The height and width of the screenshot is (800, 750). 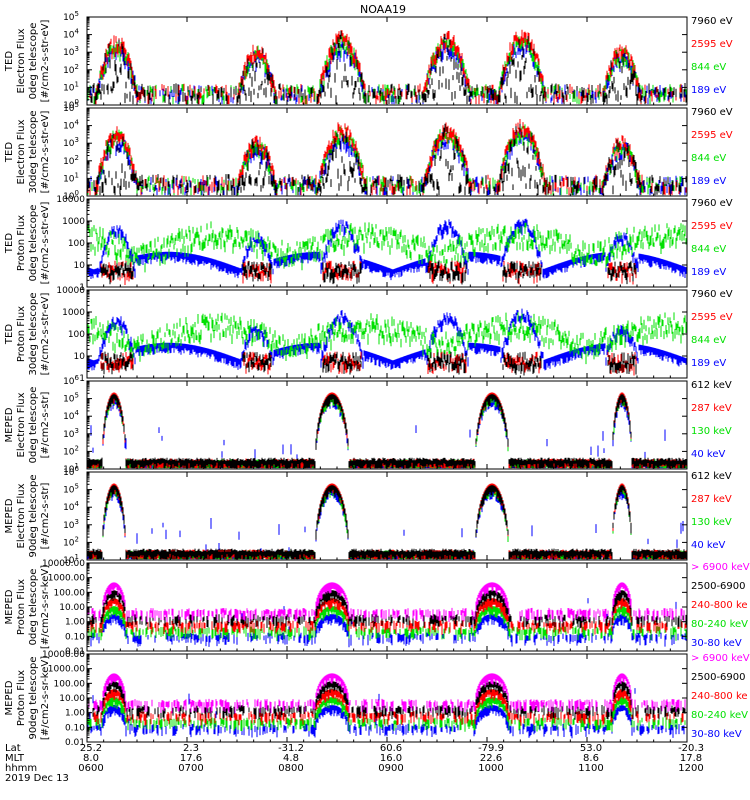 I want to click on footer-lat-value: 60.6, so click(x=391, y=748).